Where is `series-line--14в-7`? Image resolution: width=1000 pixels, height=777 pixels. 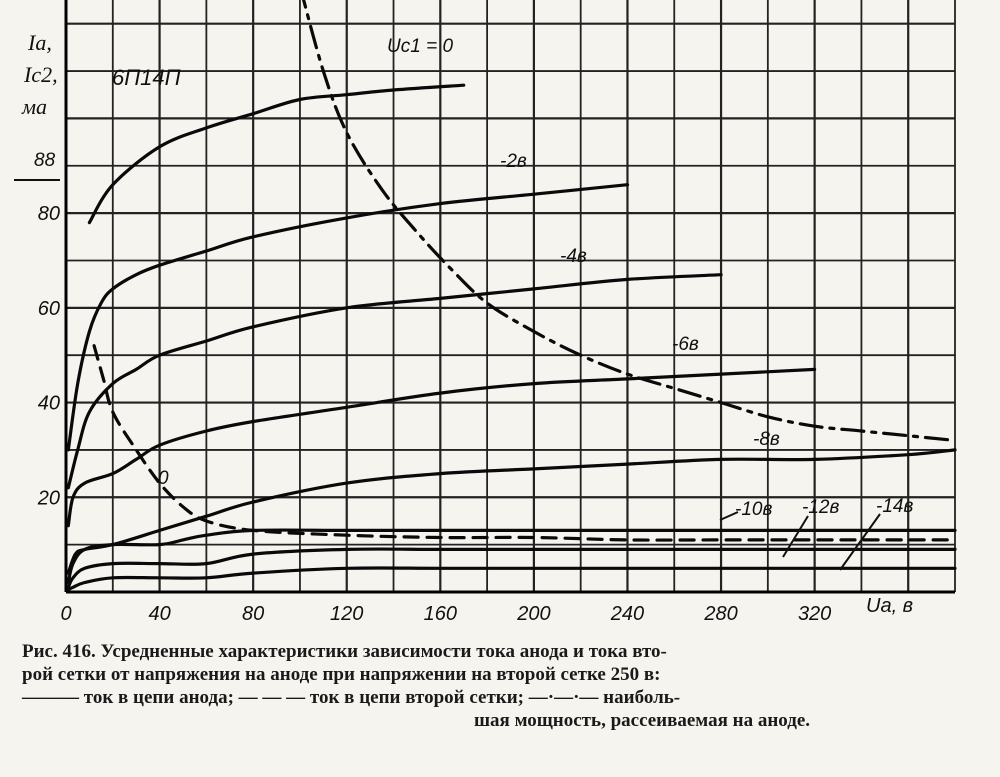 series-line--14в-7 is located at coordinates (511, 579).